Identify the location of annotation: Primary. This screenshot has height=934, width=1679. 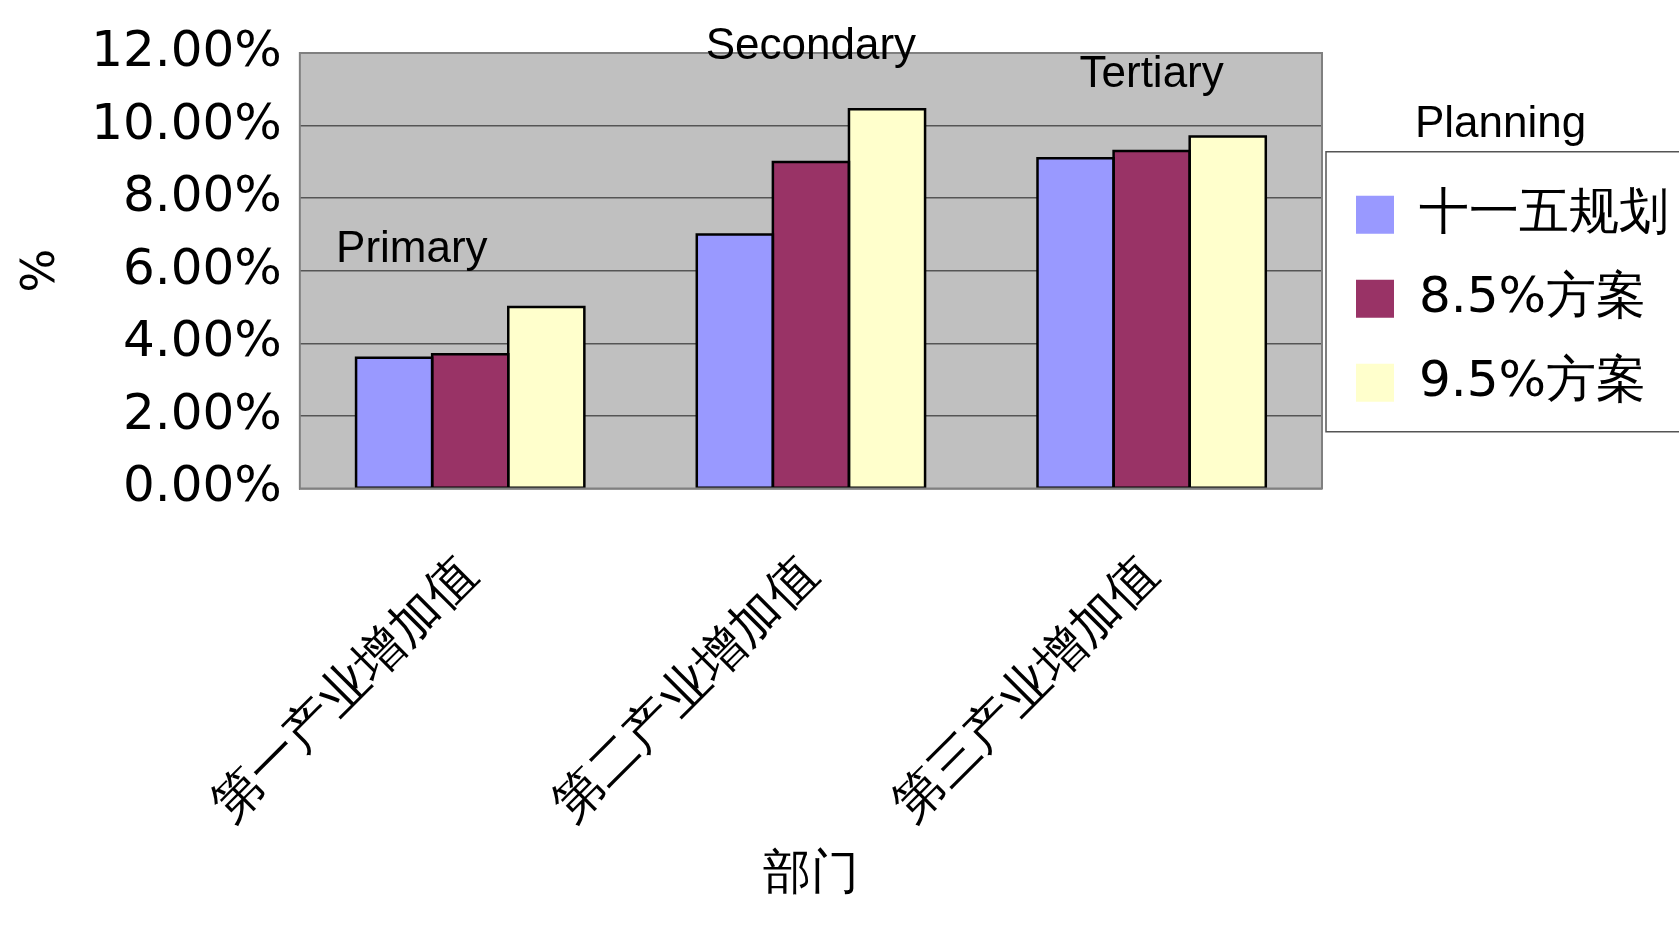
(412, 247).